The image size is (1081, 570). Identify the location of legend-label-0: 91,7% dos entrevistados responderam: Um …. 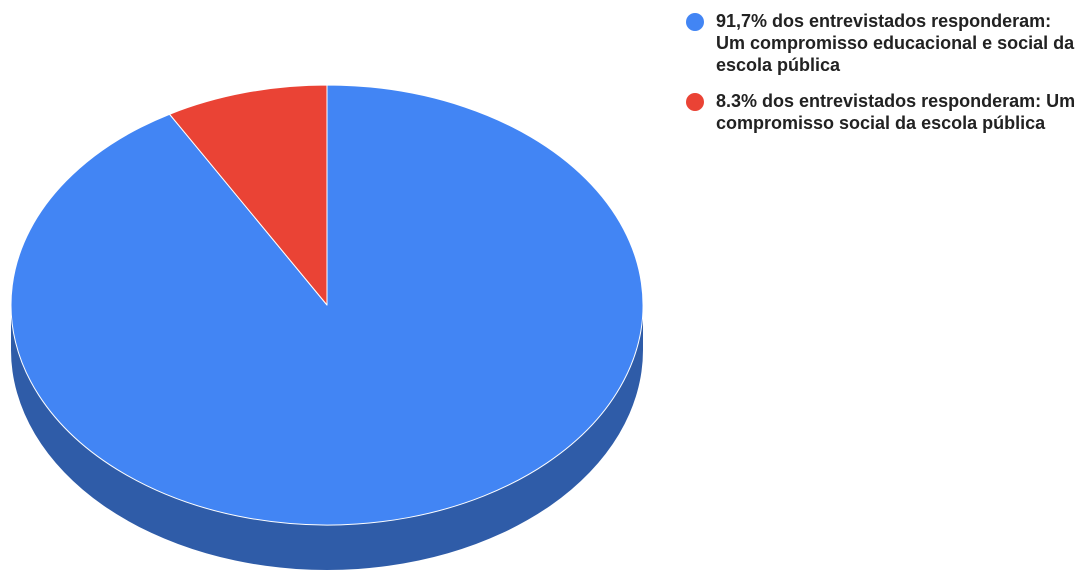
(895, 43).